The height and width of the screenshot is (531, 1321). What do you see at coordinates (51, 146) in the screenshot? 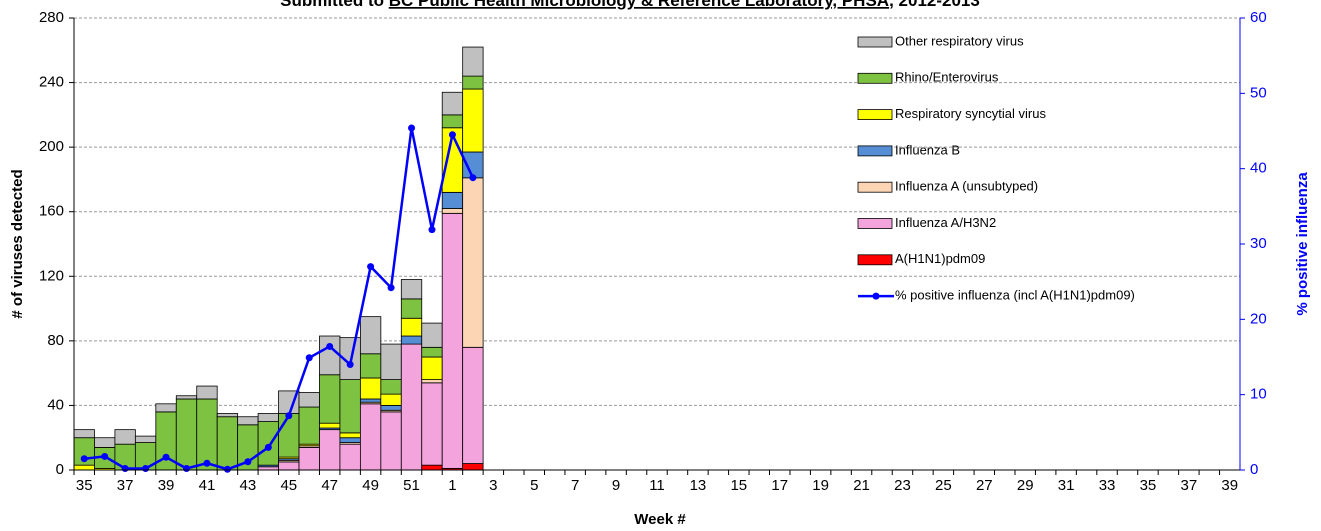
I see `y-tick-label: 200` at bounding box center [51, 146].